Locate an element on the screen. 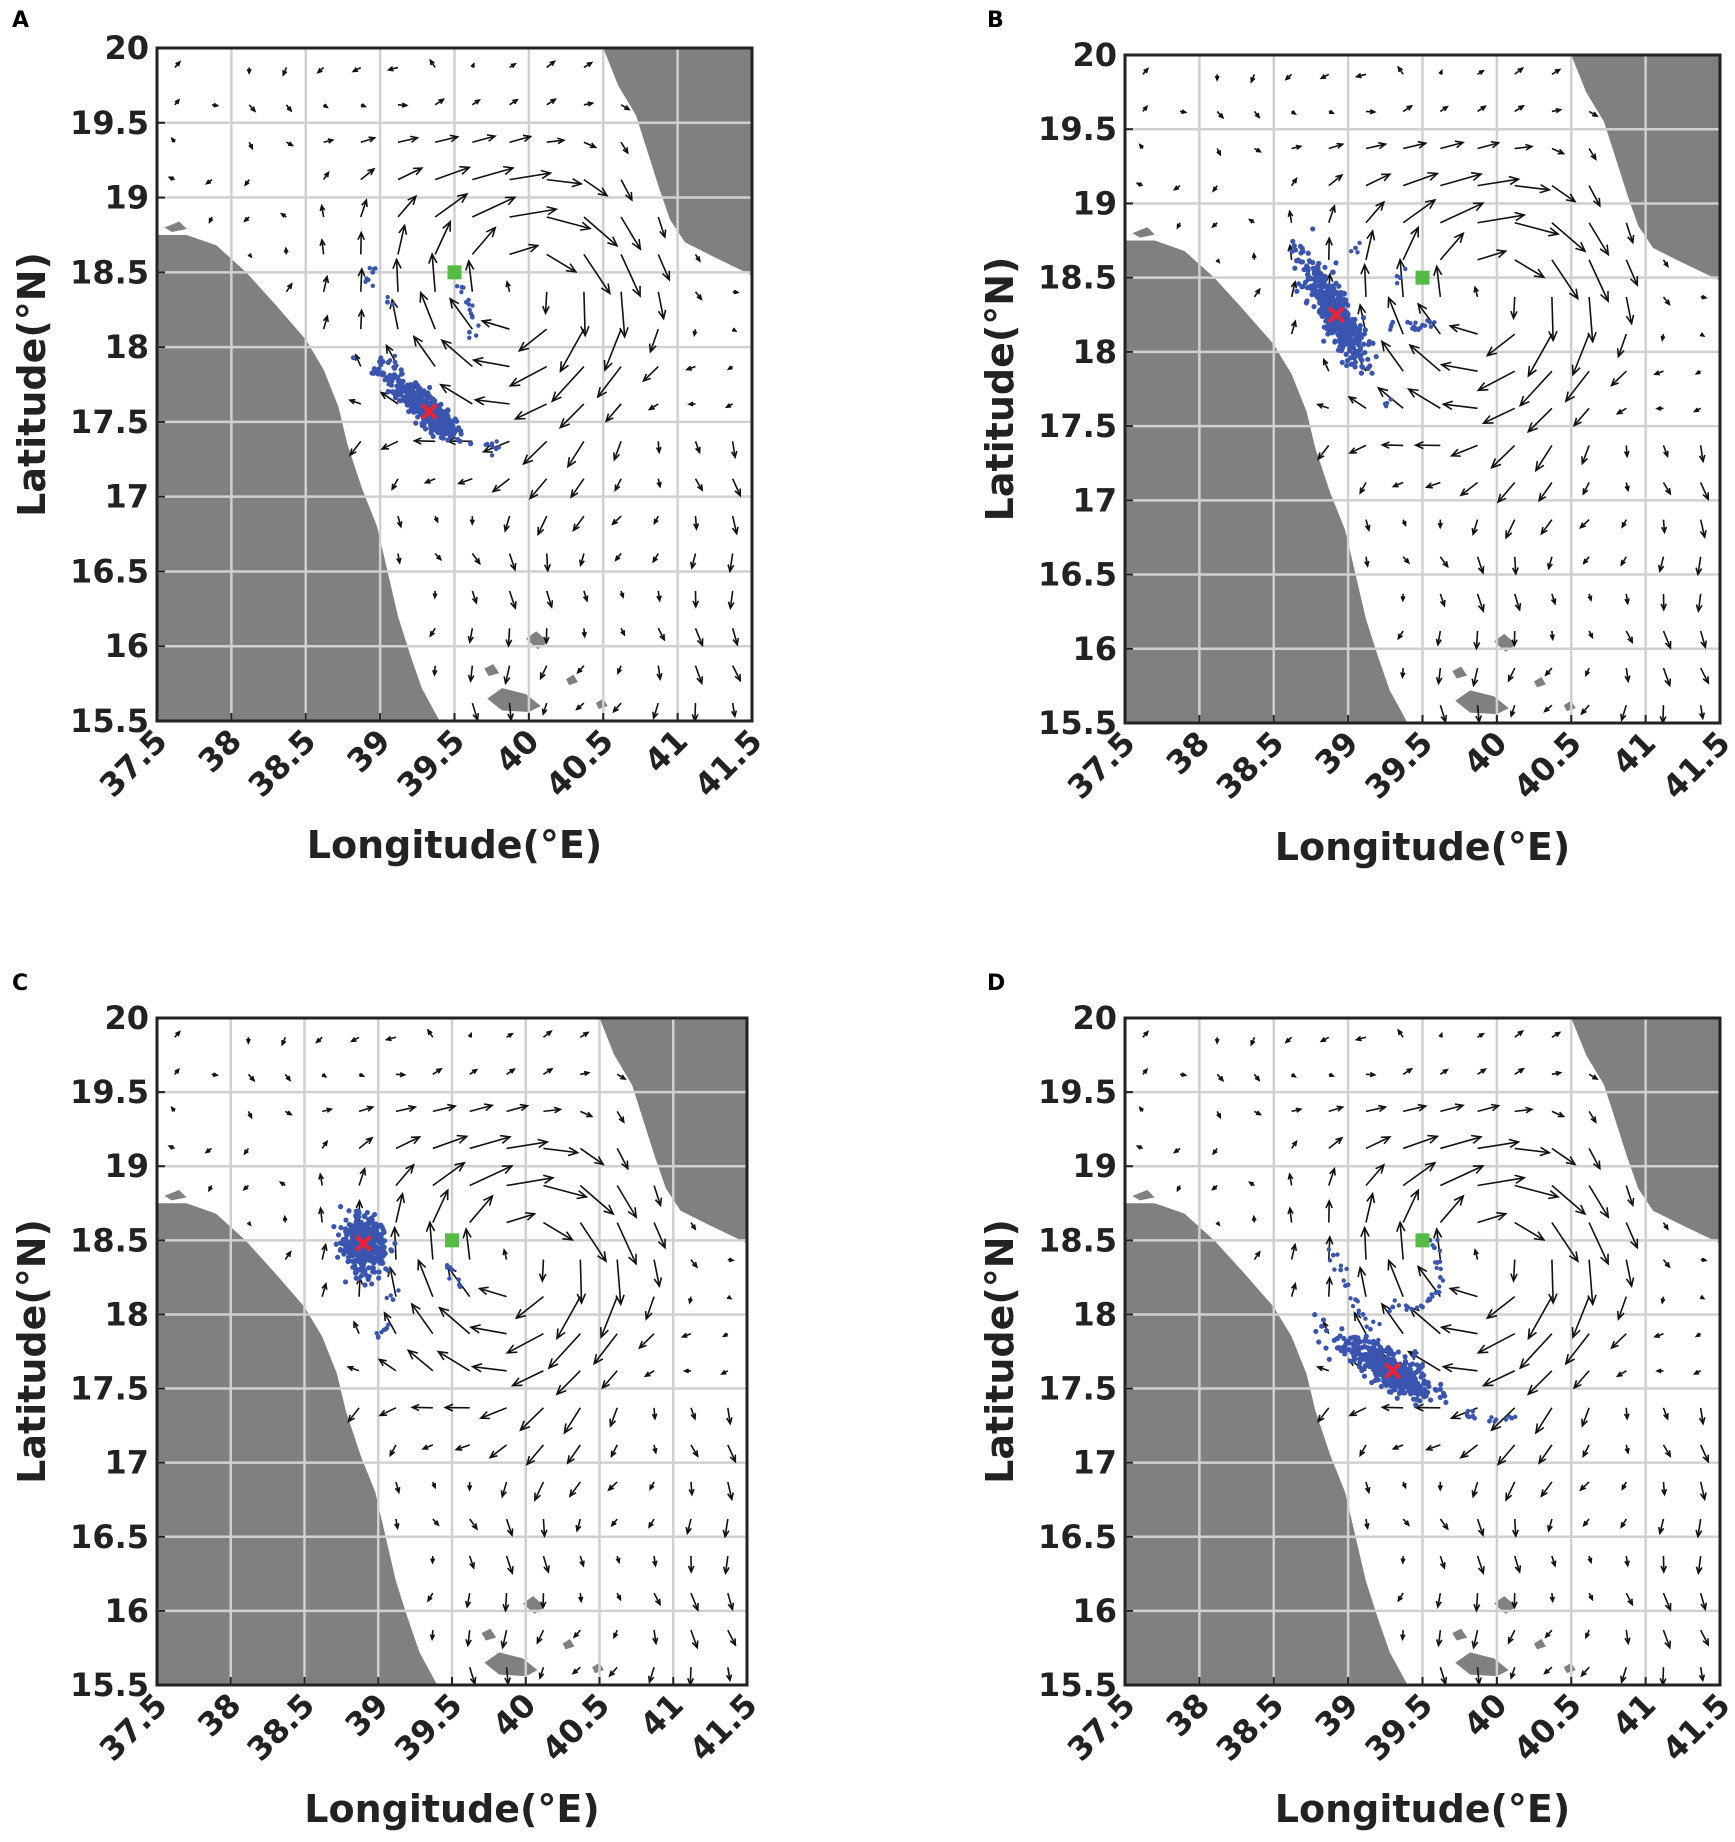  x-axis-label: Longitude(°E) is located at coordinates (1422, 1809).